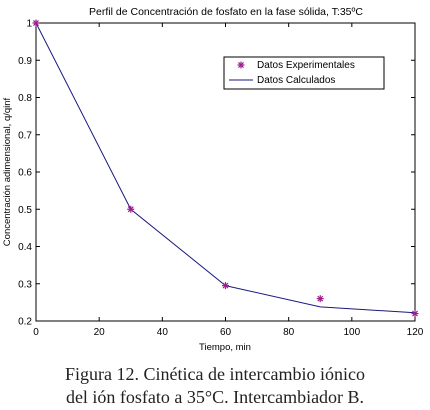 The width and height of the screenshot is (430, 410). I want to click on legend-asterisk, so click(241, 65).